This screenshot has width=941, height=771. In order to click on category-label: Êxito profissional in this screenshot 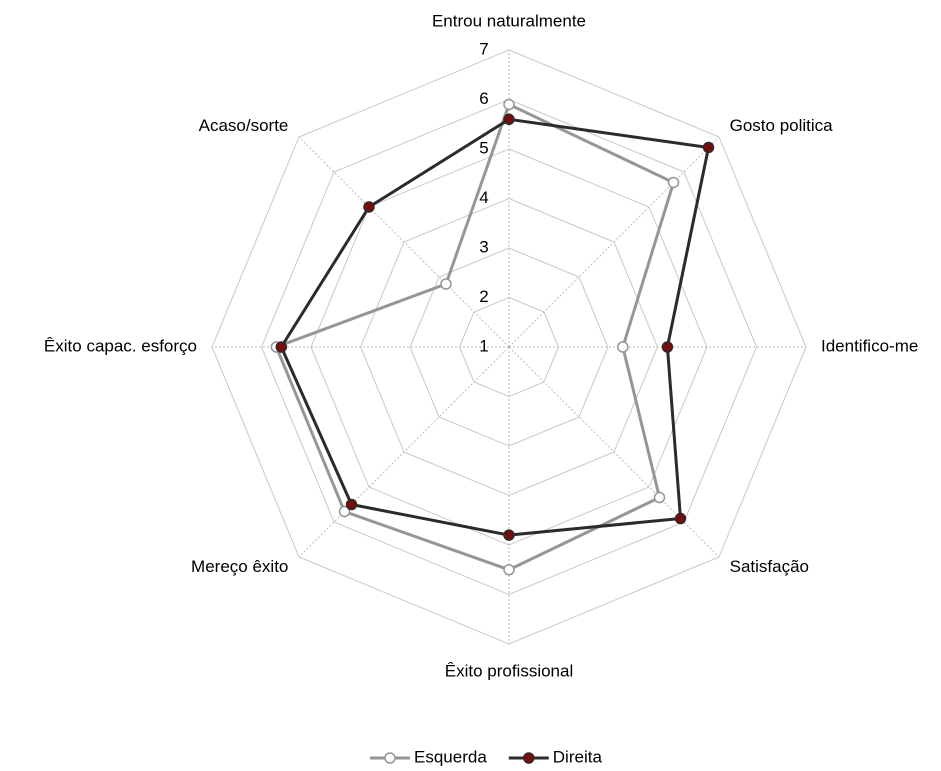, I will do `click(509, 670)`.